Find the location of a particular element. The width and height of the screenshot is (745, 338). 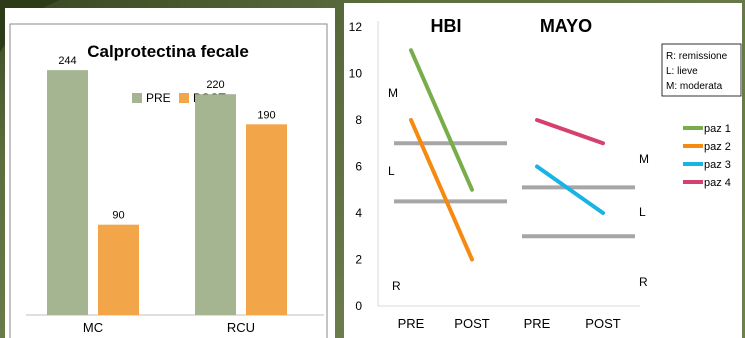

zone-label-left-m: M is located at coordinates (393, 93).